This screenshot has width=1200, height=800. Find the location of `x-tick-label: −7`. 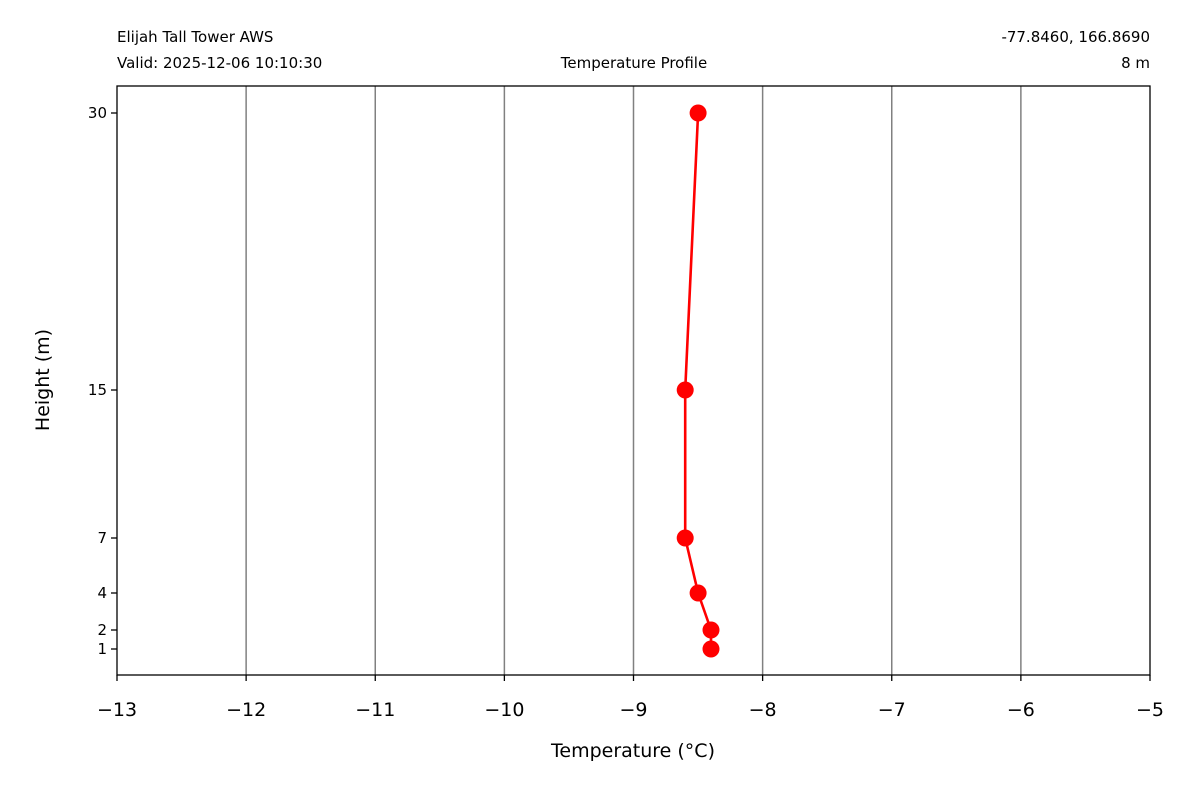

x-tick-label: −7 is located at coordinates (892, 710).